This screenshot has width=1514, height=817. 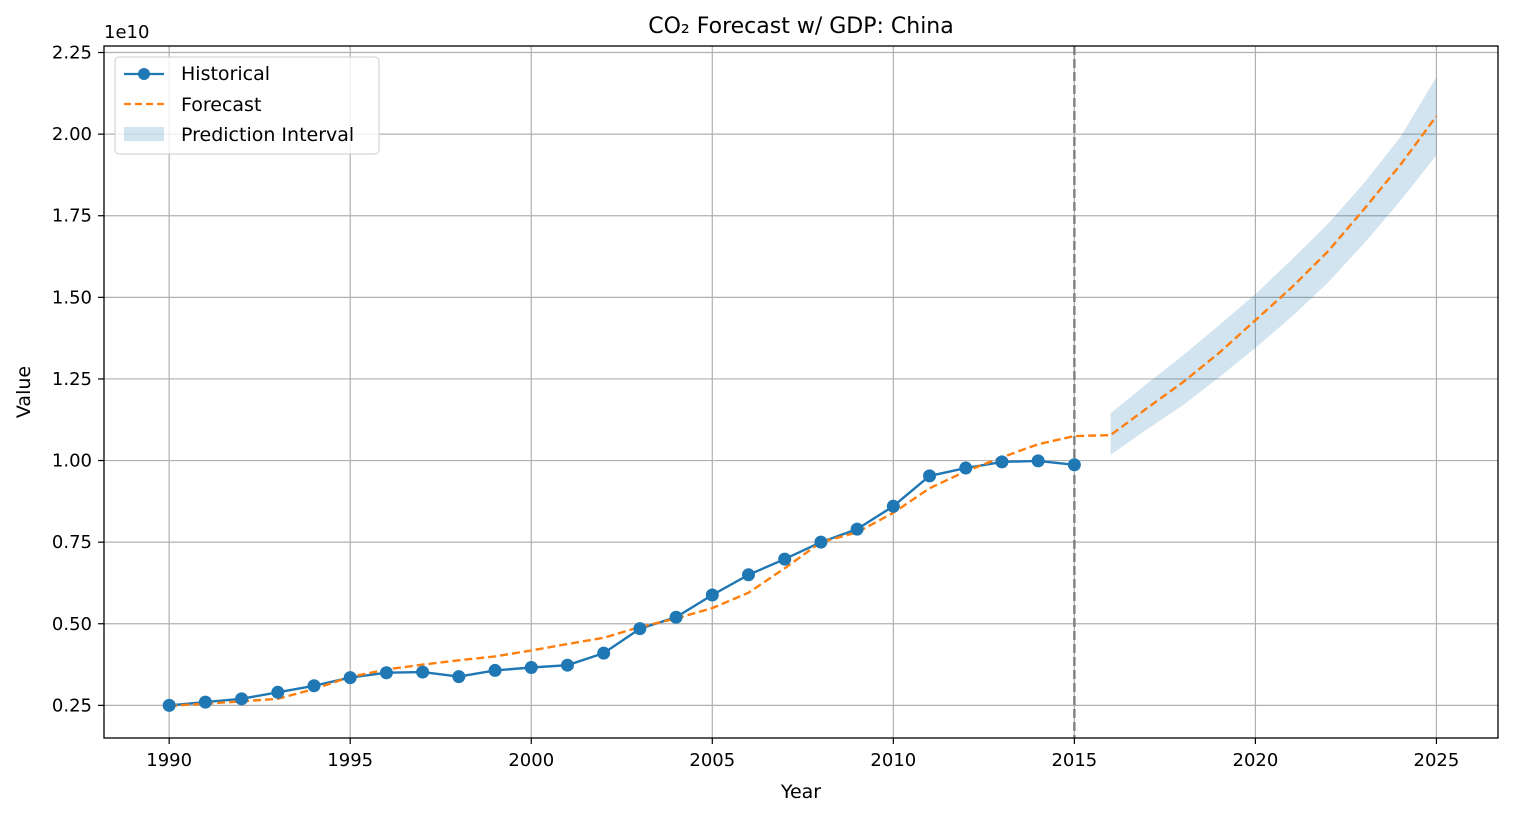 What do you see at coordinates (221, 105) in the screenshot?
I see `legend-forecast-label: Forecast` at bounding box center [221, 105].